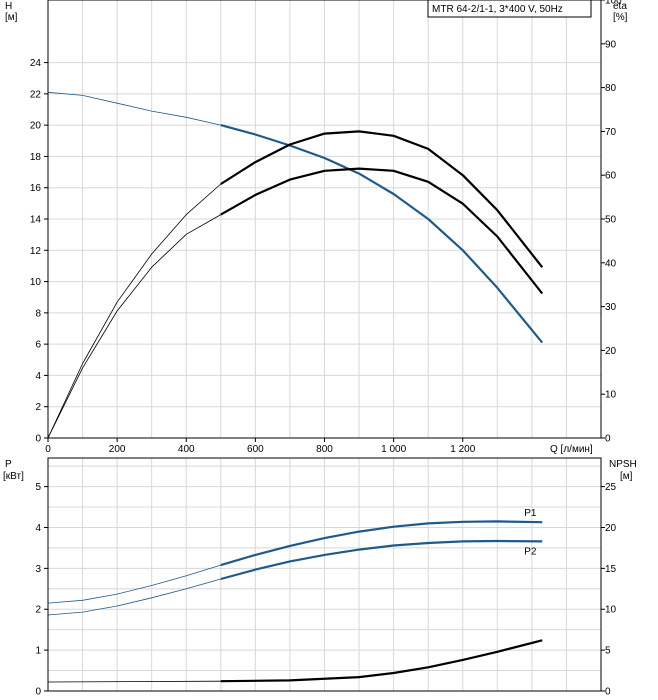  I want to click on y-right-tick-label: 25, so click(611, 487).